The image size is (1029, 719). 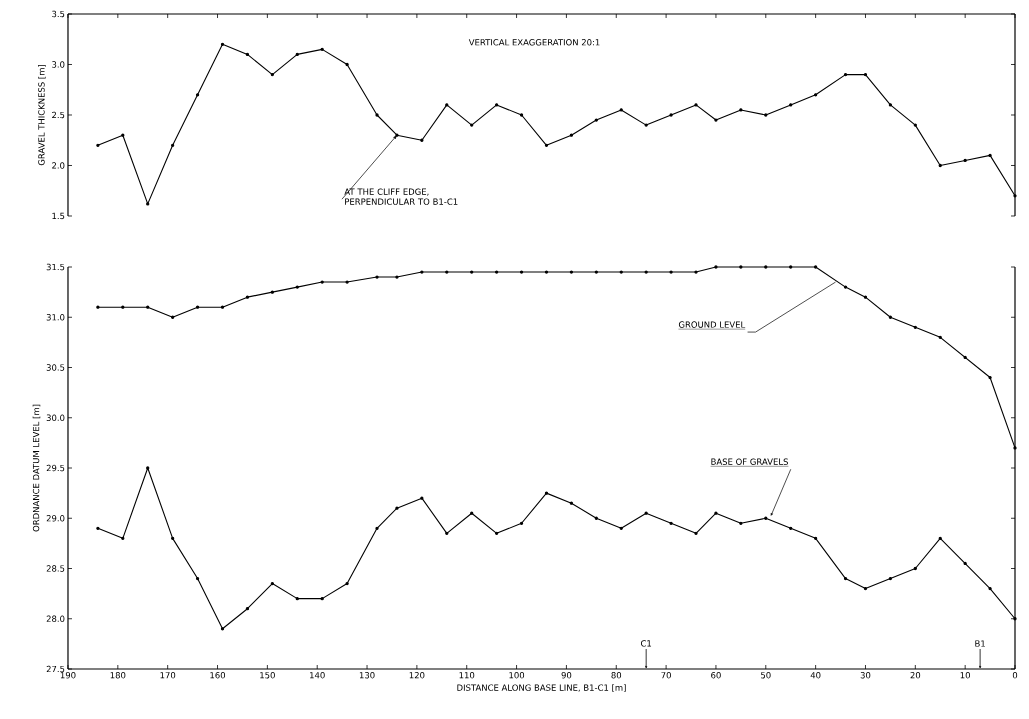 What do you see at coordinates (367, 675) in the screenshot?
I see `x-tick-label: 130` at bounding box center [367, 675].